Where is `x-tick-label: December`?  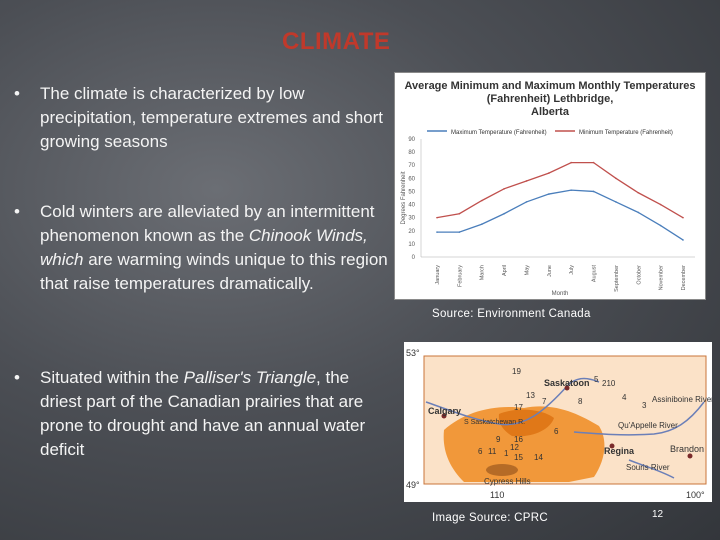 x-tick-label: December is located at coordinates (684, 278).